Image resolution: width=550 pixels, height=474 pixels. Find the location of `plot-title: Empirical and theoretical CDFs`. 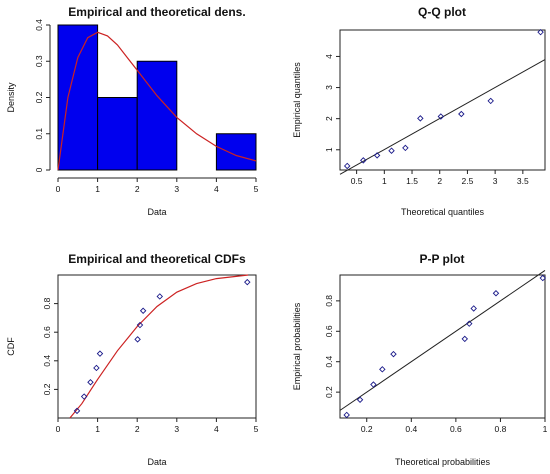

plot-title: Empirical and theoretical CDFs is located at coordinates (157, 259).